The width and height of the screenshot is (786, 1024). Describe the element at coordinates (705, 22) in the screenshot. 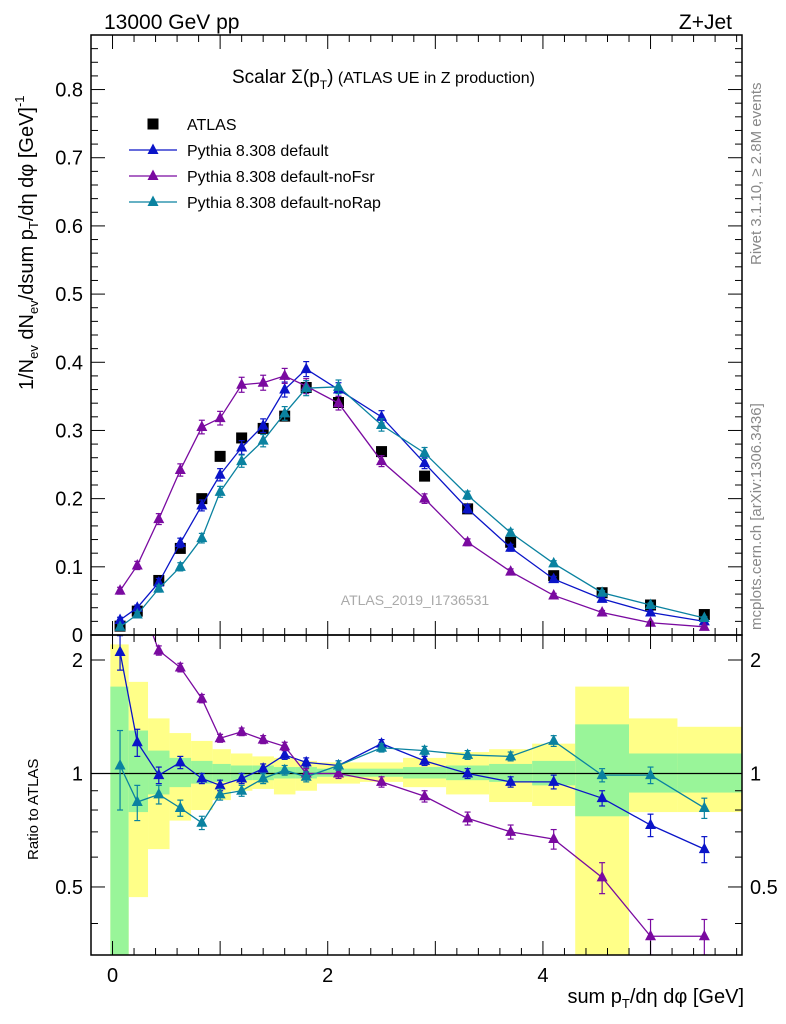

I see `header-right: Z+Jet` at that location.